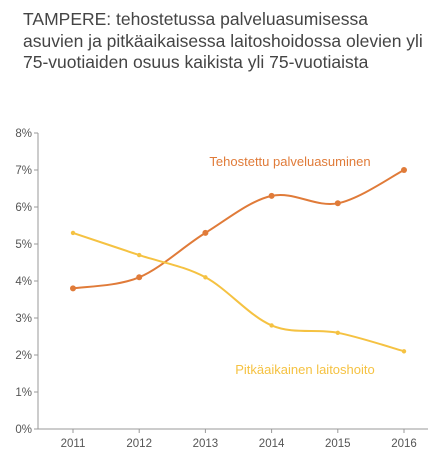 This screenshot has height=473, width=448. Describe the element at coordinates (404, 444) in the screenshot. I see `x-tick-label: 2016` at that location.